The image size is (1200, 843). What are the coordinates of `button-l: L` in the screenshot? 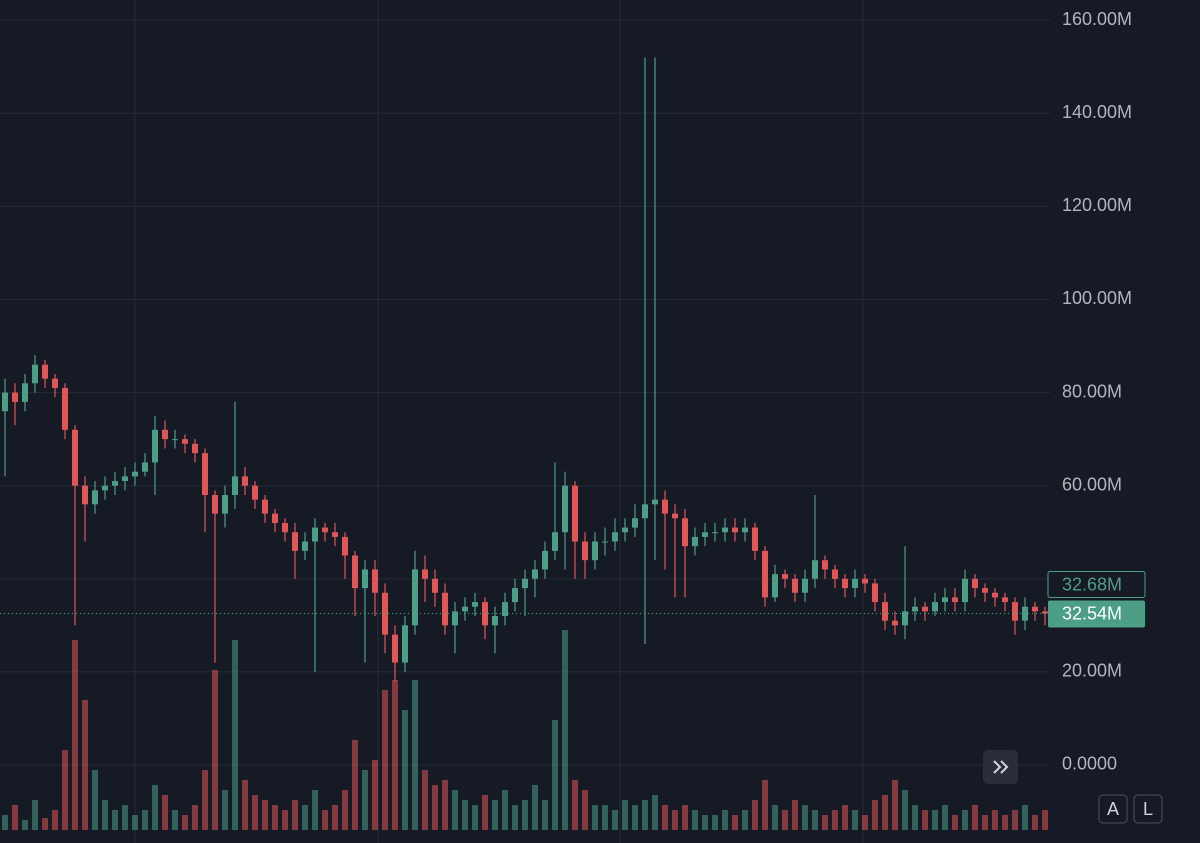 It's located at (1148, 809).